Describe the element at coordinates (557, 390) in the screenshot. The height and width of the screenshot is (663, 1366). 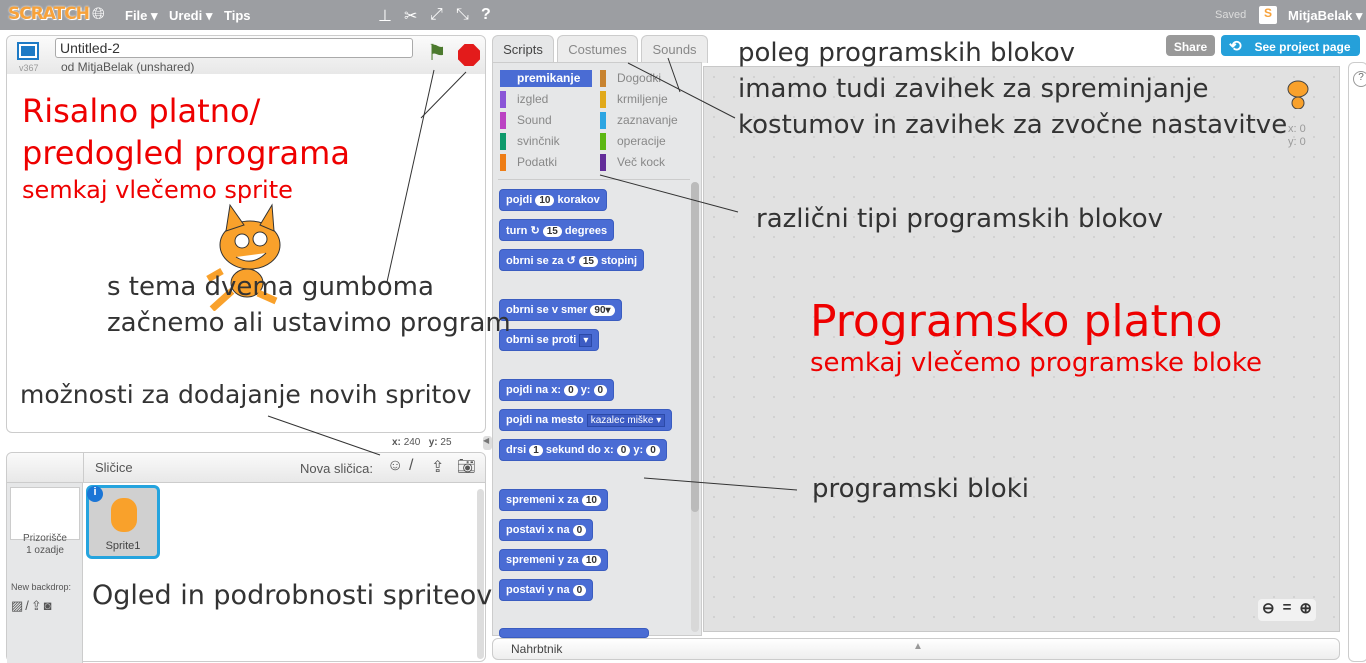
I see `motion-block: pojdi na x: 0 y: 0` at that location.